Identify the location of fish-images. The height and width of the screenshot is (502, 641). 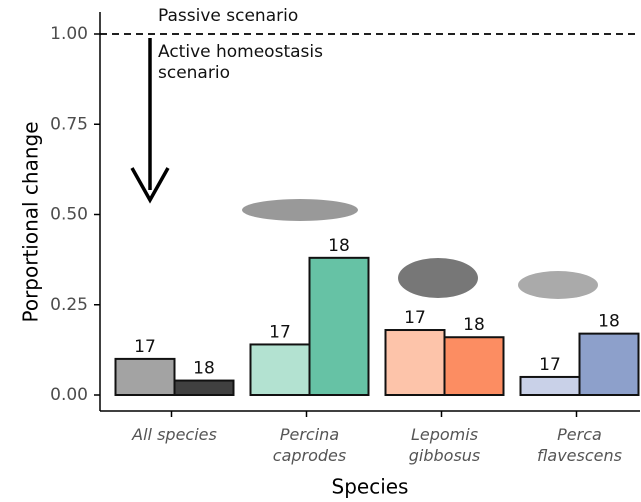
(420, 249).